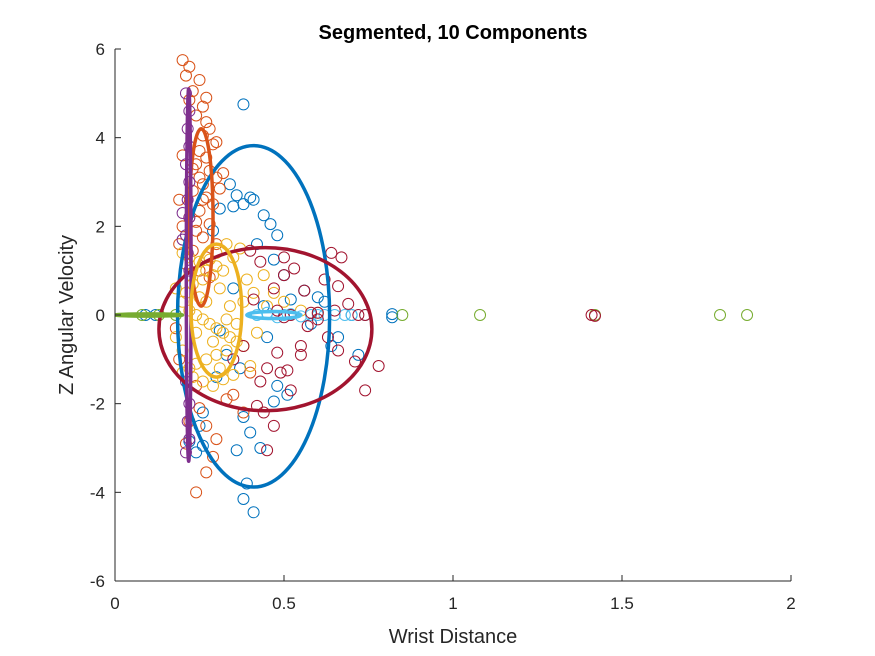 The image size is (875, 656). What do you see at coordinates (622, 603) in the screenshot?
I see `x-tick-label: 1.5` at bounding box center [622, 603].